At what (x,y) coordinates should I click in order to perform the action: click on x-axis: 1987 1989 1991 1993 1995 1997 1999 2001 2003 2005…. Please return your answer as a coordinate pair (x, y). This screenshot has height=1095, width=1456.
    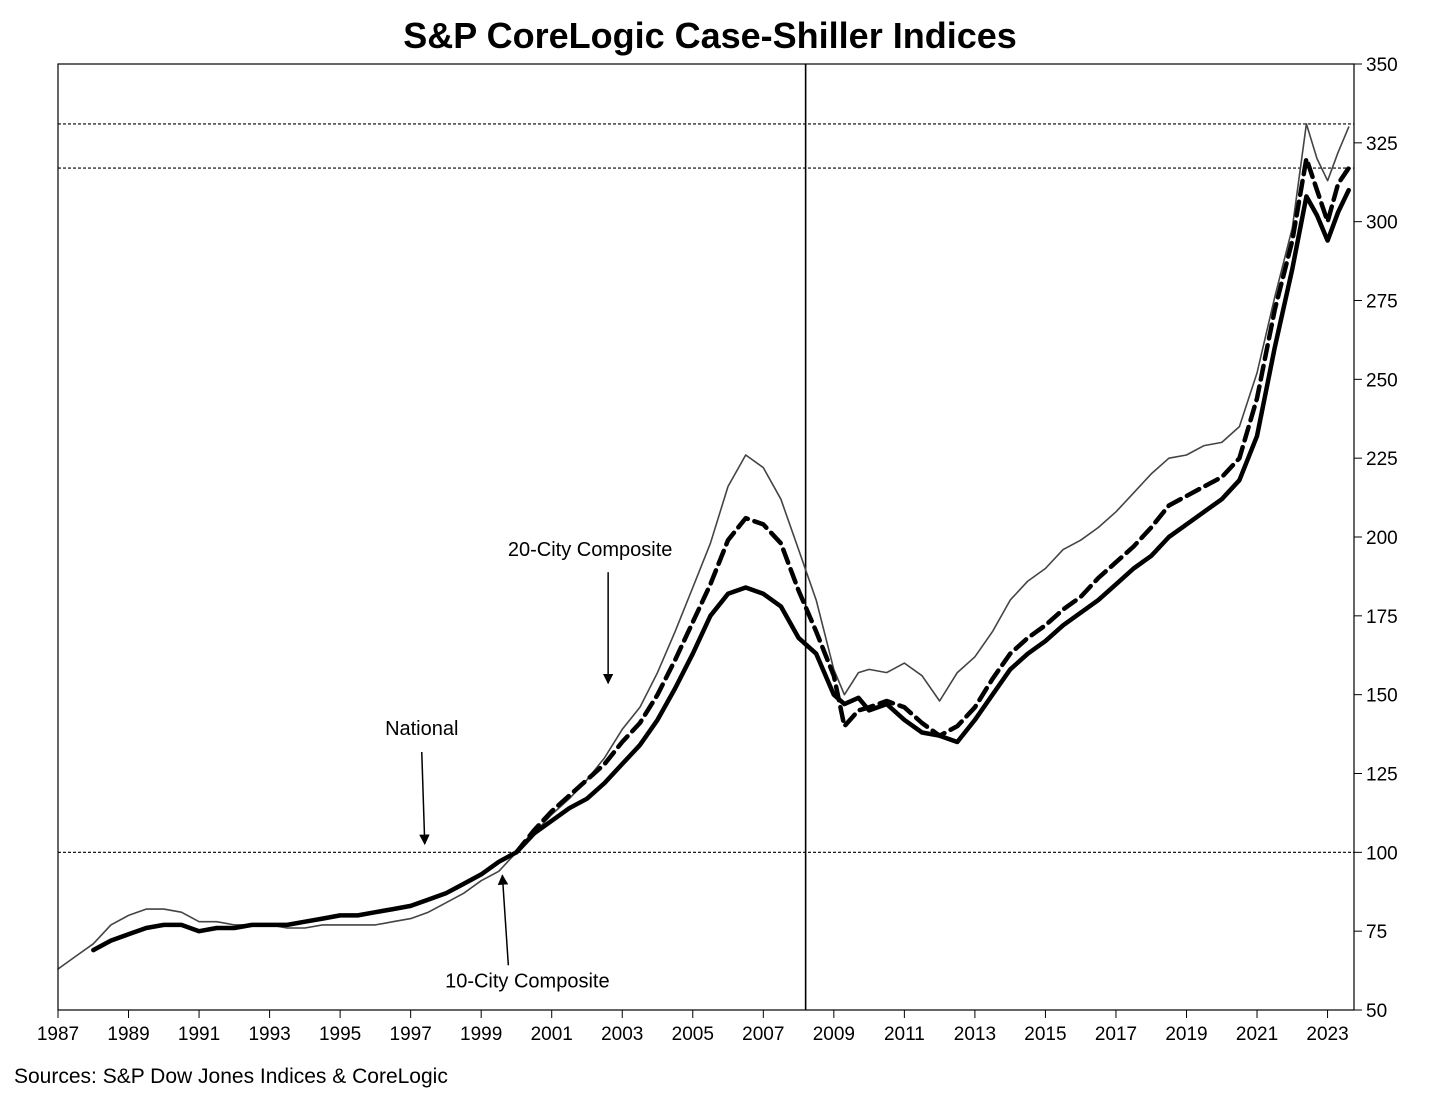
    Looking at the image, I should click on (693, 1027).